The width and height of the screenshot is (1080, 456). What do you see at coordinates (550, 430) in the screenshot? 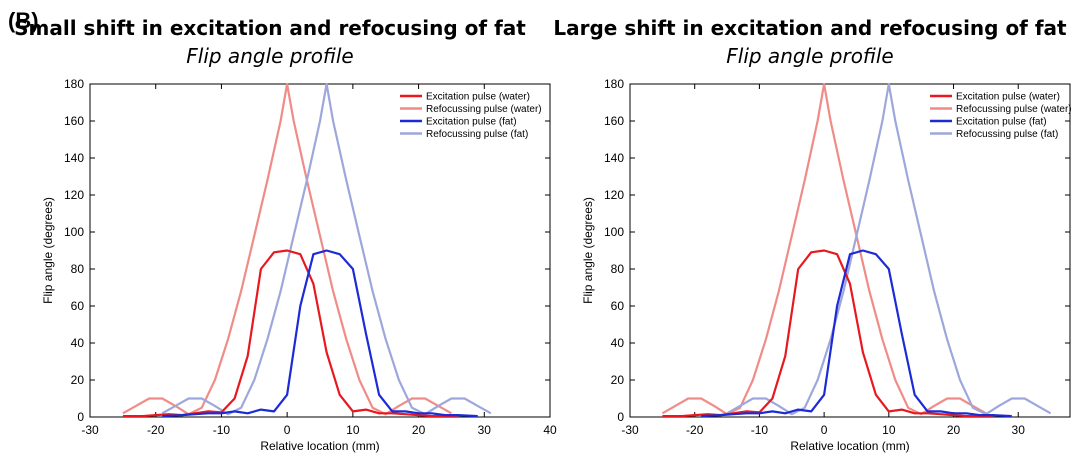
I see `x-tick-label: 40` at bounding box center [550, 430].